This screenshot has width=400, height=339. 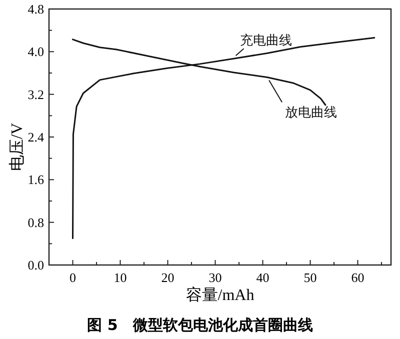 What do you see at coordinates (36, 265) in the screenshot?
I see `y-tick-label: 0.0` at bounding box center [36, 265].